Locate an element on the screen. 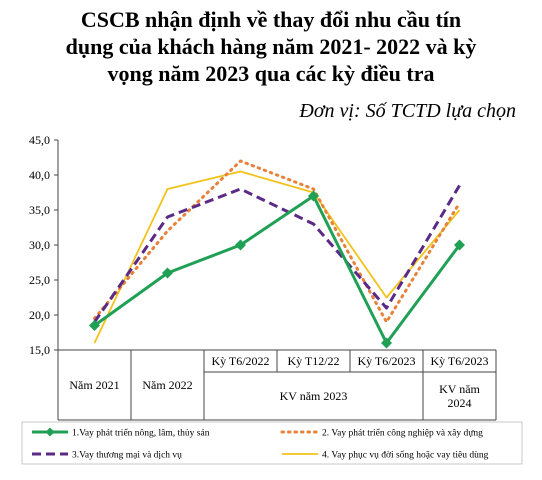 The height and width of the screenshot is (480, 542). x-group-label: Năm 2021 is located at coordinates (94, 385).